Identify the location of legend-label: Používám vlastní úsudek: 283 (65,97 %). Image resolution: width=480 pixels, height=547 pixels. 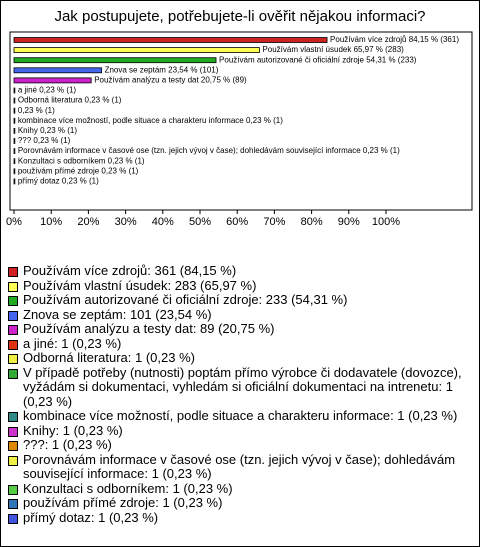
(140, 285).